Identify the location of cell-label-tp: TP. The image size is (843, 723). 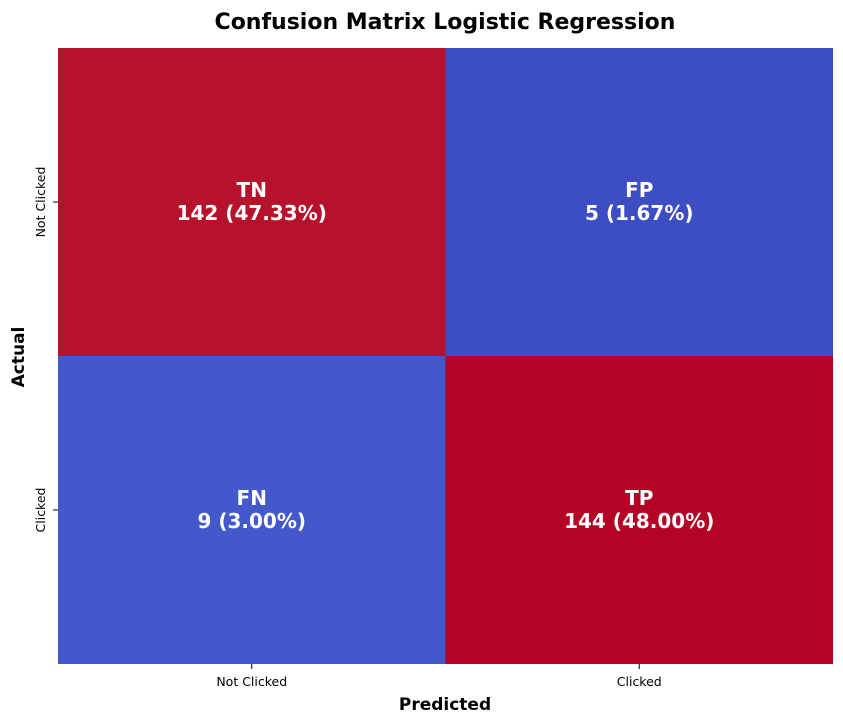
(639, 498).